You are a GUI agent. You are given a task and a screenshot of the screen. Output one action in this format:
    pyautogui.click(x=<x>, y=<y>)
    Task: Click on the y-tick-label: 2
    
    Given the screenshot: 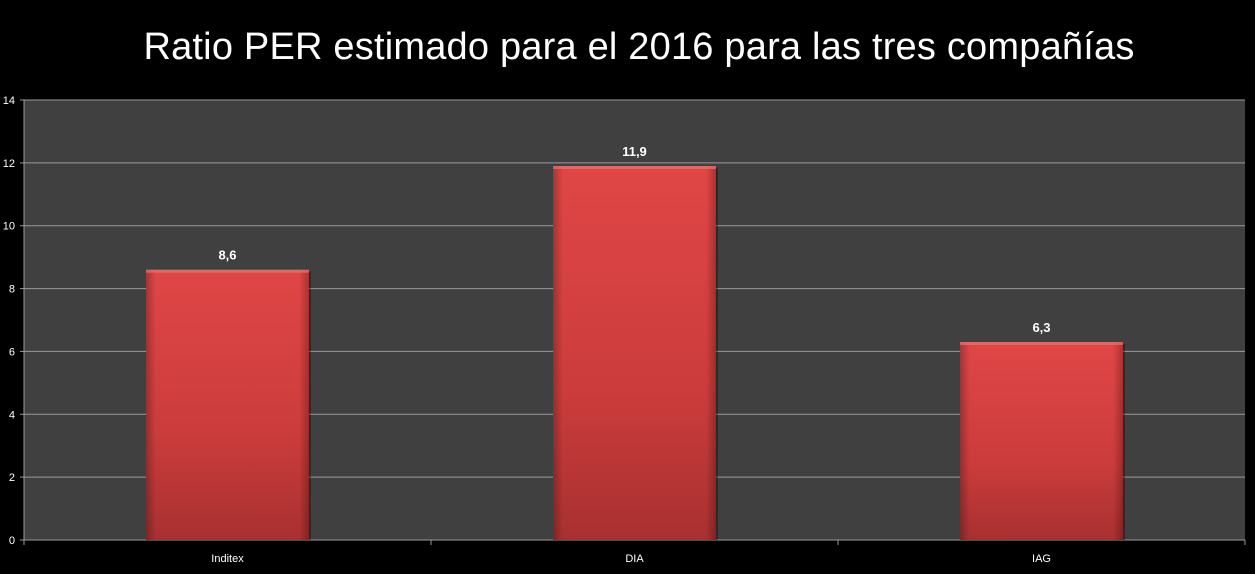 What is the action you would take?
    pyautogui.click(x=12, y=478)
    